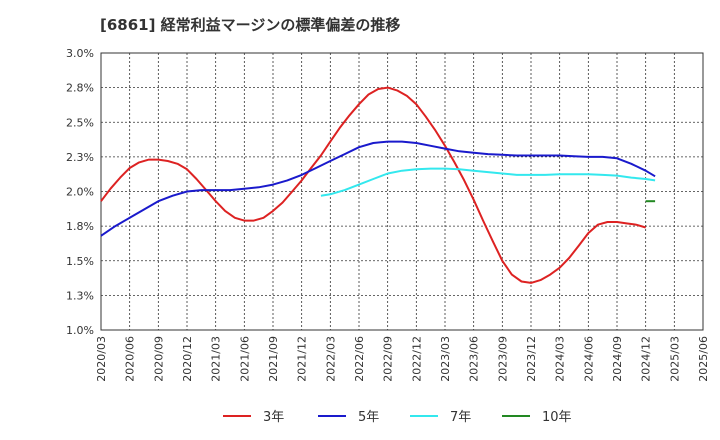 The height and width of the screenshot is (440, 720). I want to click on x-tick-label: 2024/03, so click(560, 359).